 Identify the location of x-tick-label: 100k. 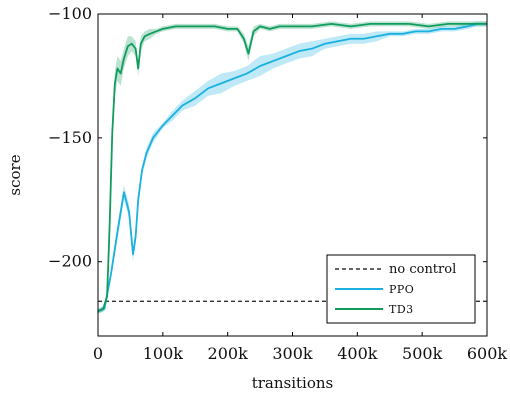
(163, 353).